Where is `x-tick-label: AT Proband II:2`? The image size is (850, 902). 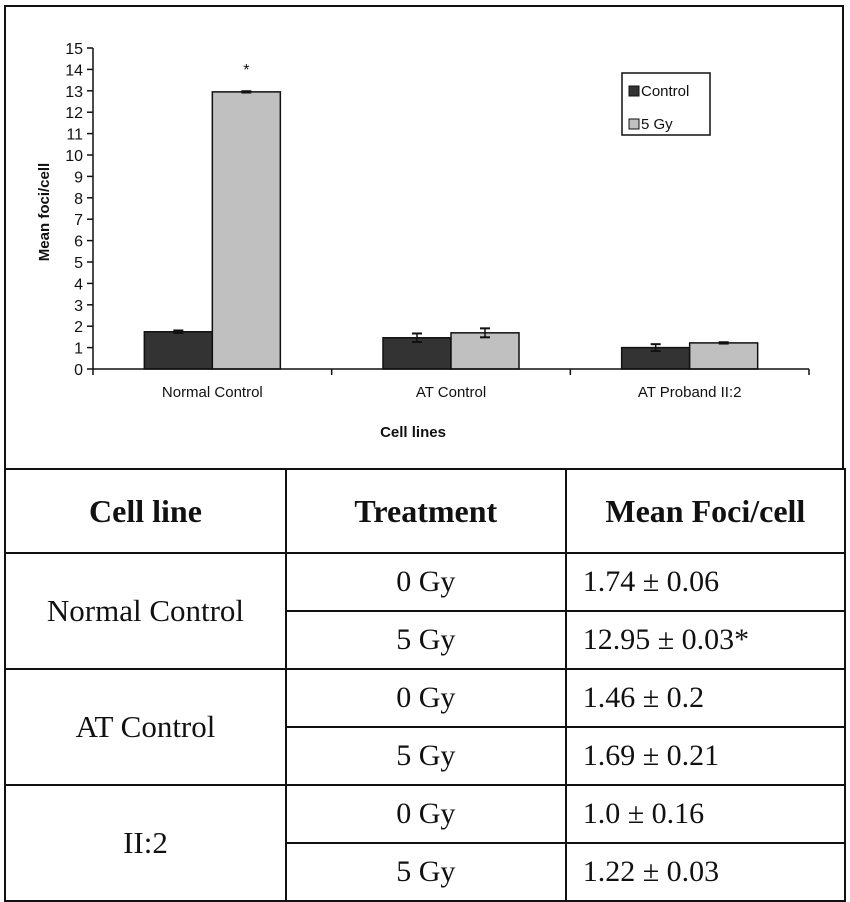 x-tick-label: AT Proband II:2 is located at coordinates (690, 392).